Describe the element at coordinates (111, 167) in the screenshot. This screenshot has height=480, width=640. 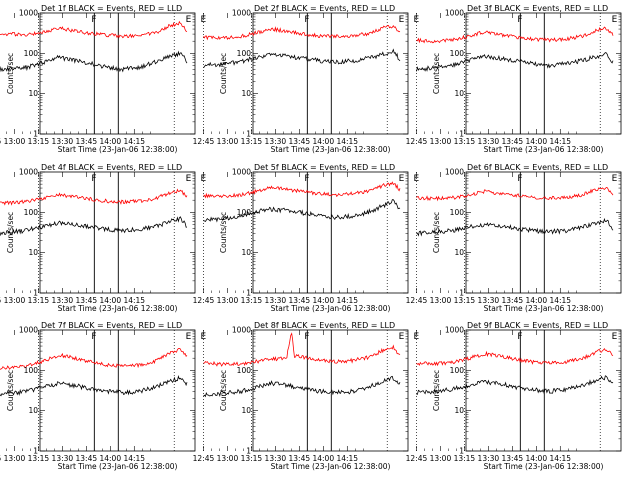
I see `panel-title: Det 4f BLACK = Events, RED = LLD` at that location.